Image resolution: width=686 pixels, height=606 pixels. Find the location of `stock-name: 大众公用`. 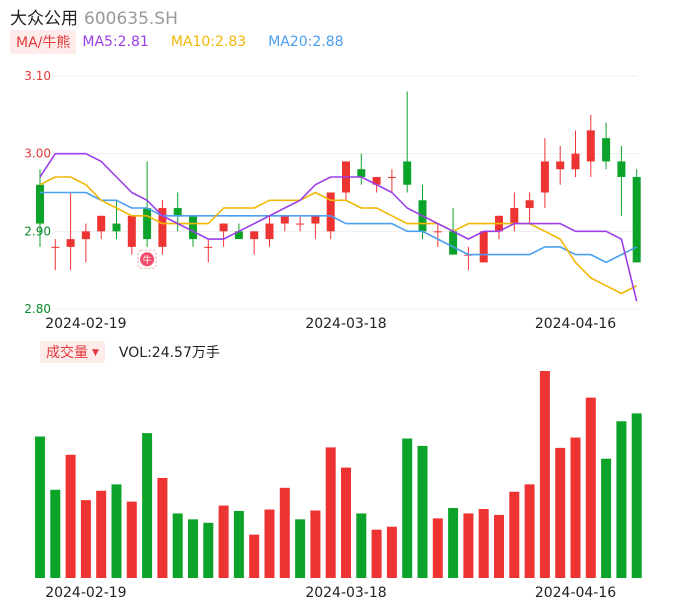

stock-name: 大众公用 is located at coordinates (44, 19).